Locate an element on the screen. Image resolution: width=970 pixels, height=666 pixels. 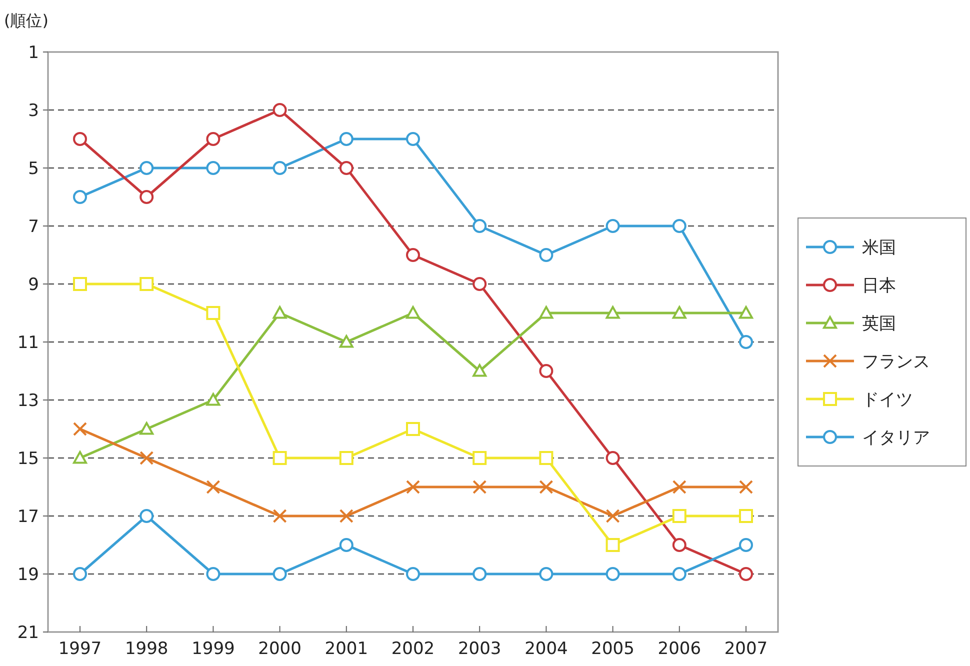
x-tick-label: 2007 is located at coordinates (746, 649).